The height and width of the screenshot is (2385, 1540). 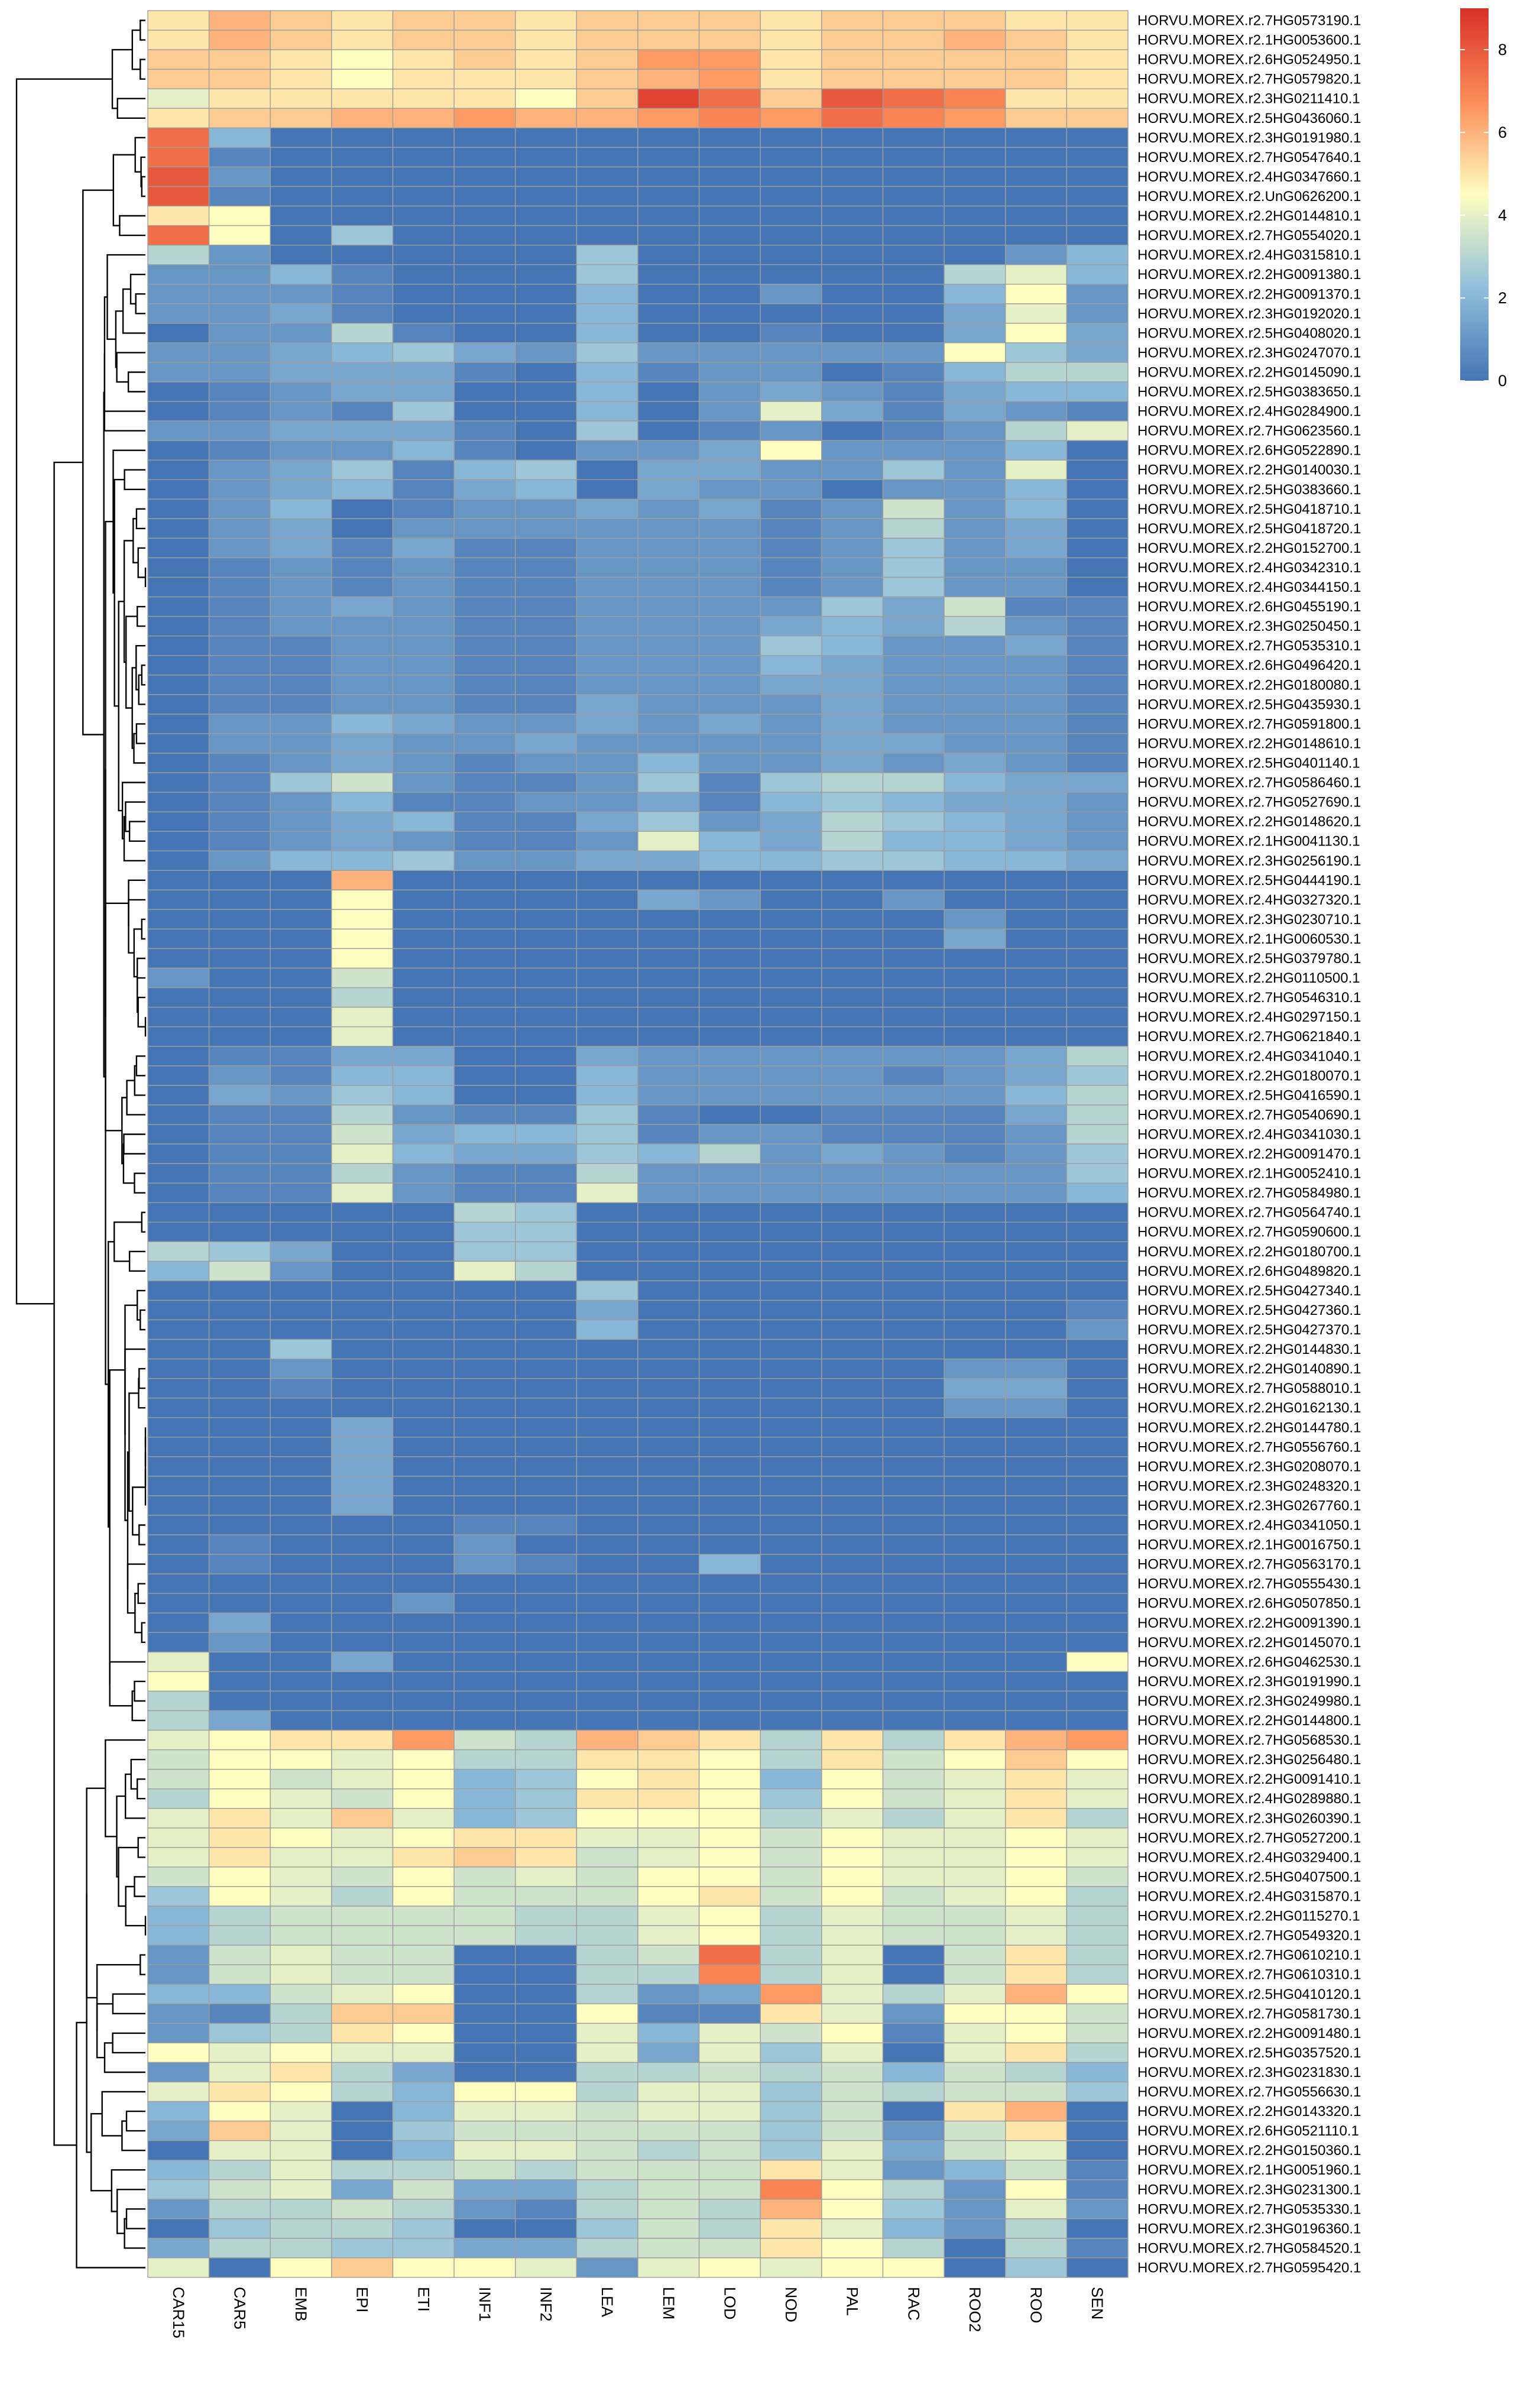 I want to click on row-label: HORVU.MOREX.r2.5HG0427370.1, so click(x=1249, y=1330).